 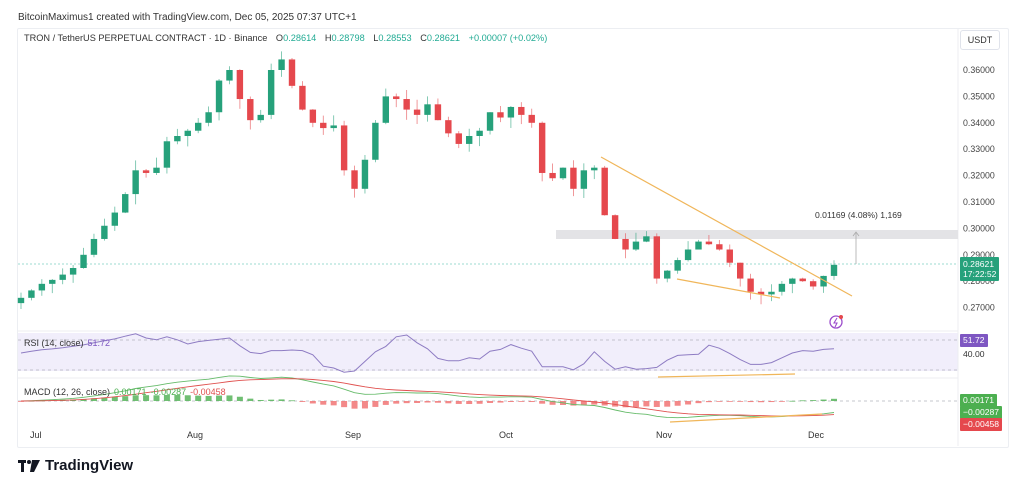 I want to click on price-tick: 0.27000, so click(x=979, y=308).